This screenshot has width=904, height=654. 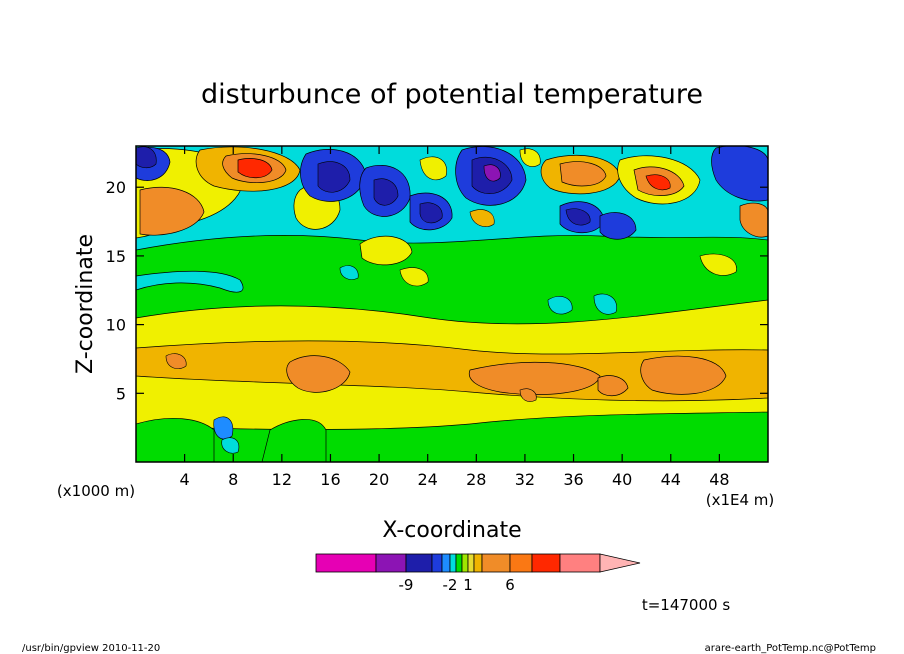 I want to click on x-axis-title: X-coordinate, so click(x=451, y=530).